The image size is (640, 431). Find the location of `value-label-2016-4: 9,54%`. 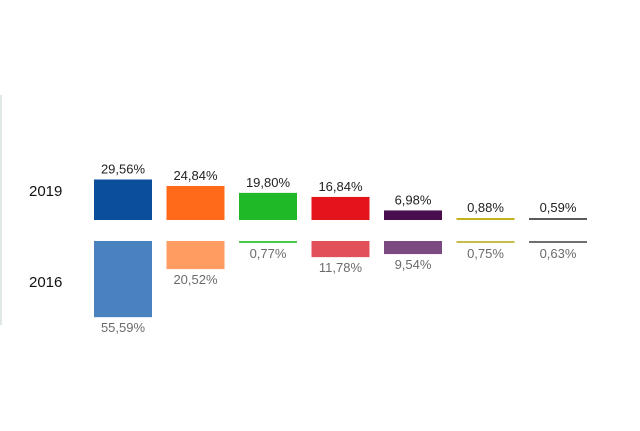

value-label-2016-4: 9,54% is located at coordinates (413, 264).